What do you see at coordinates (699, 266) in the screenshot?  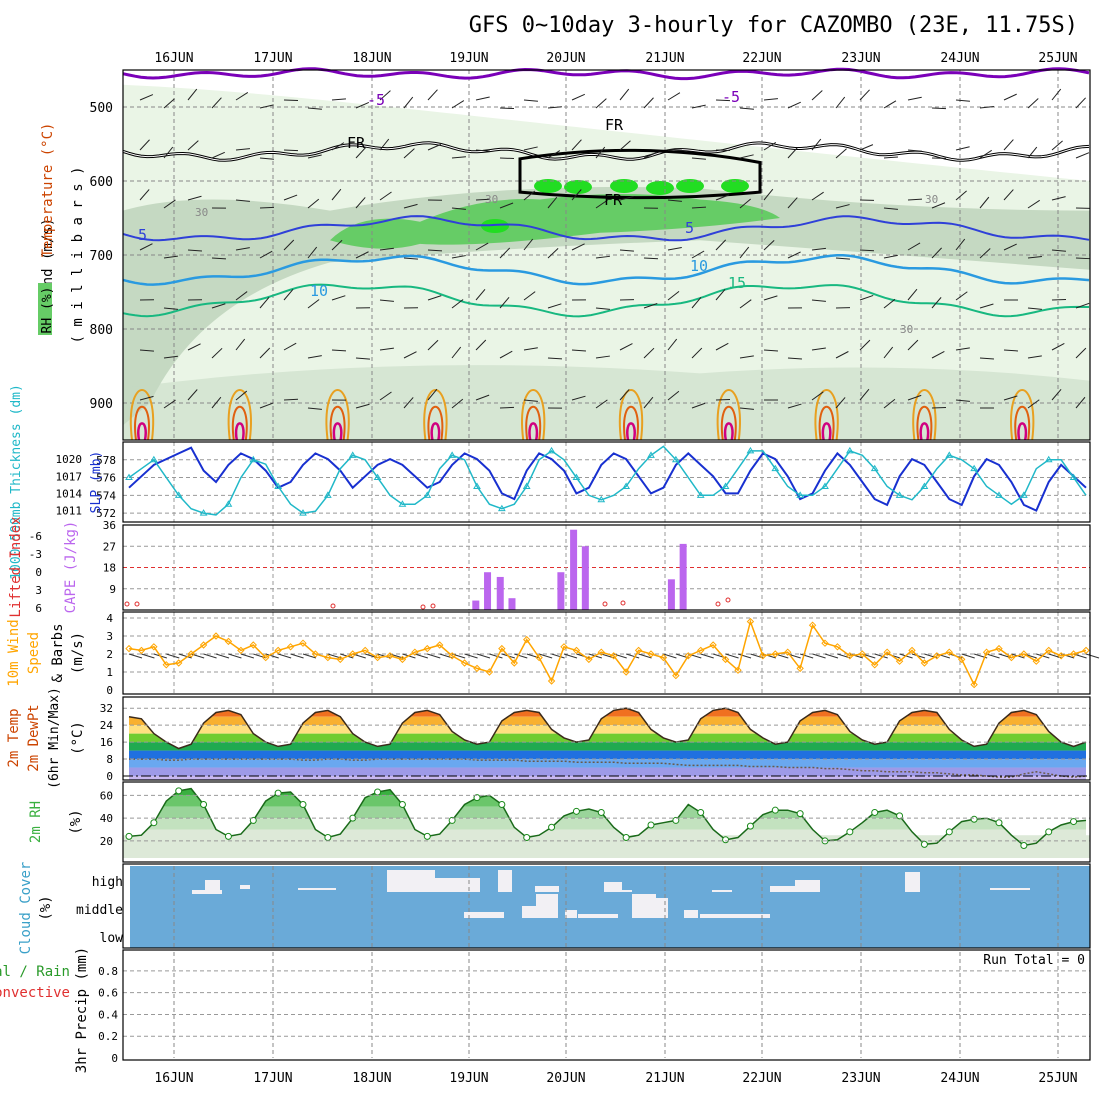 I see `contour-label: 10` at bounding box center [699, 266].